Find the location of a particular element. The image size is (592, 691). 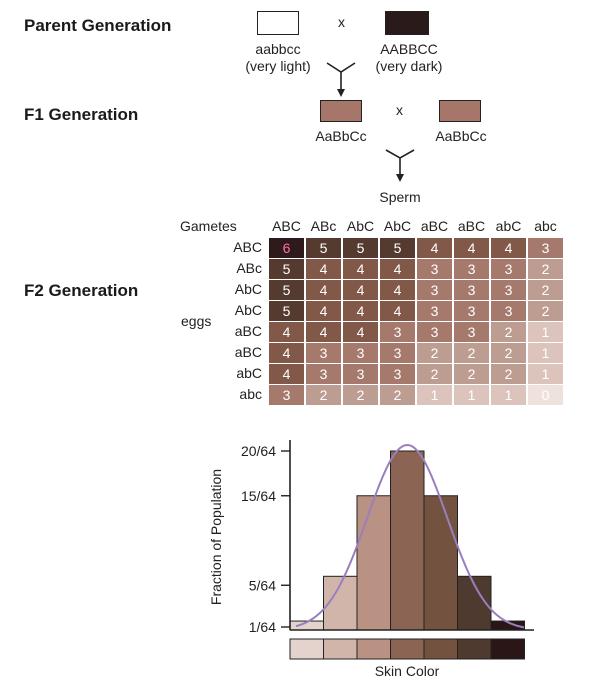

egg-row-header: ABc is located at coordinates (249, 268).